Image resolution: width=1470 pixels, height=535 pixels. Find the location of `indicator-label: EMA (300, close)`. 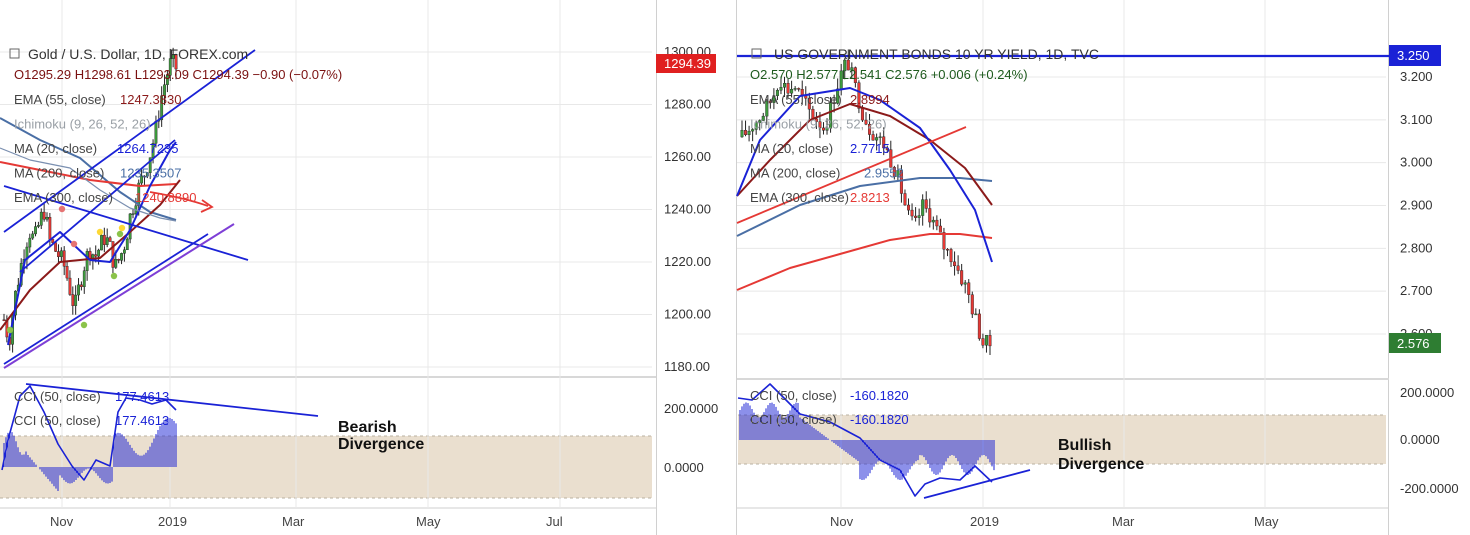

indicator-label: EMA (300, close) is located at coordinates (799, 197).